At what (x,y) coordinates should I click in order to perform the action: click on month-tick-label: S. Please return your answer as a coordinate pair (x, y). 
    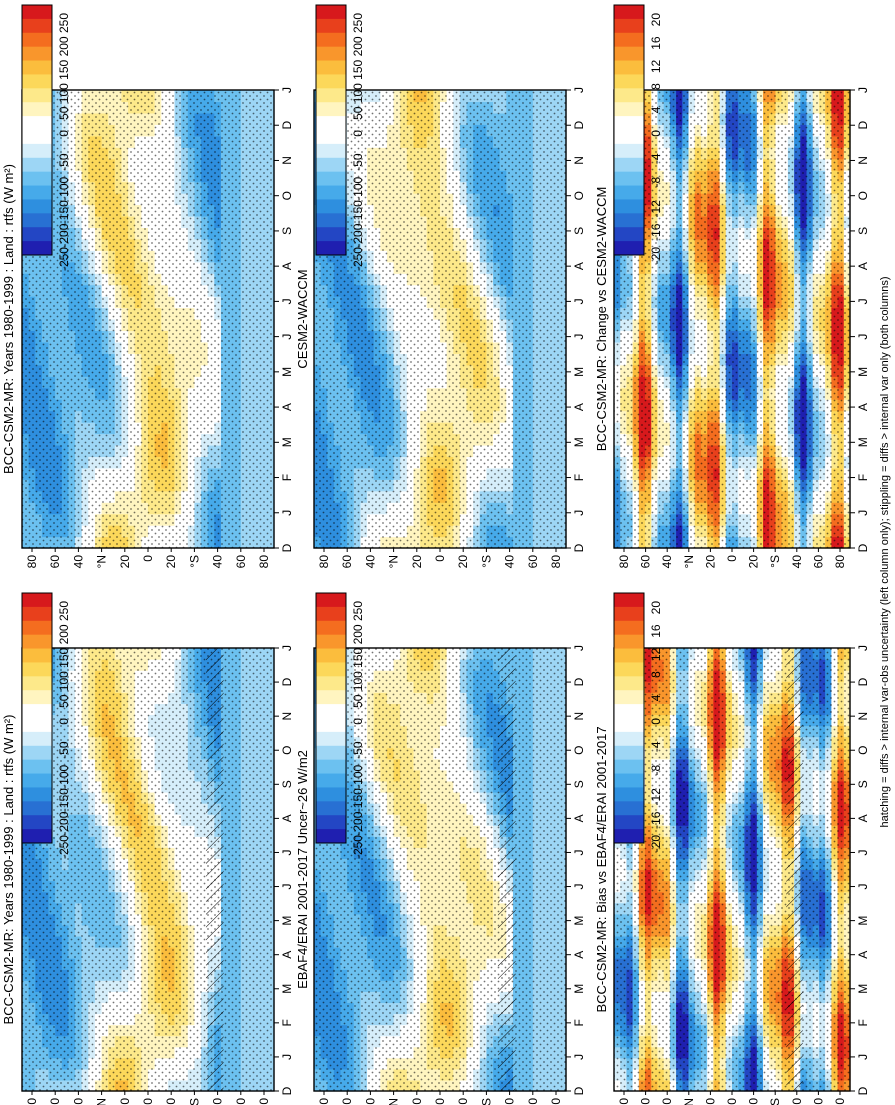
    Looking at the image, I should click on (287, 784).